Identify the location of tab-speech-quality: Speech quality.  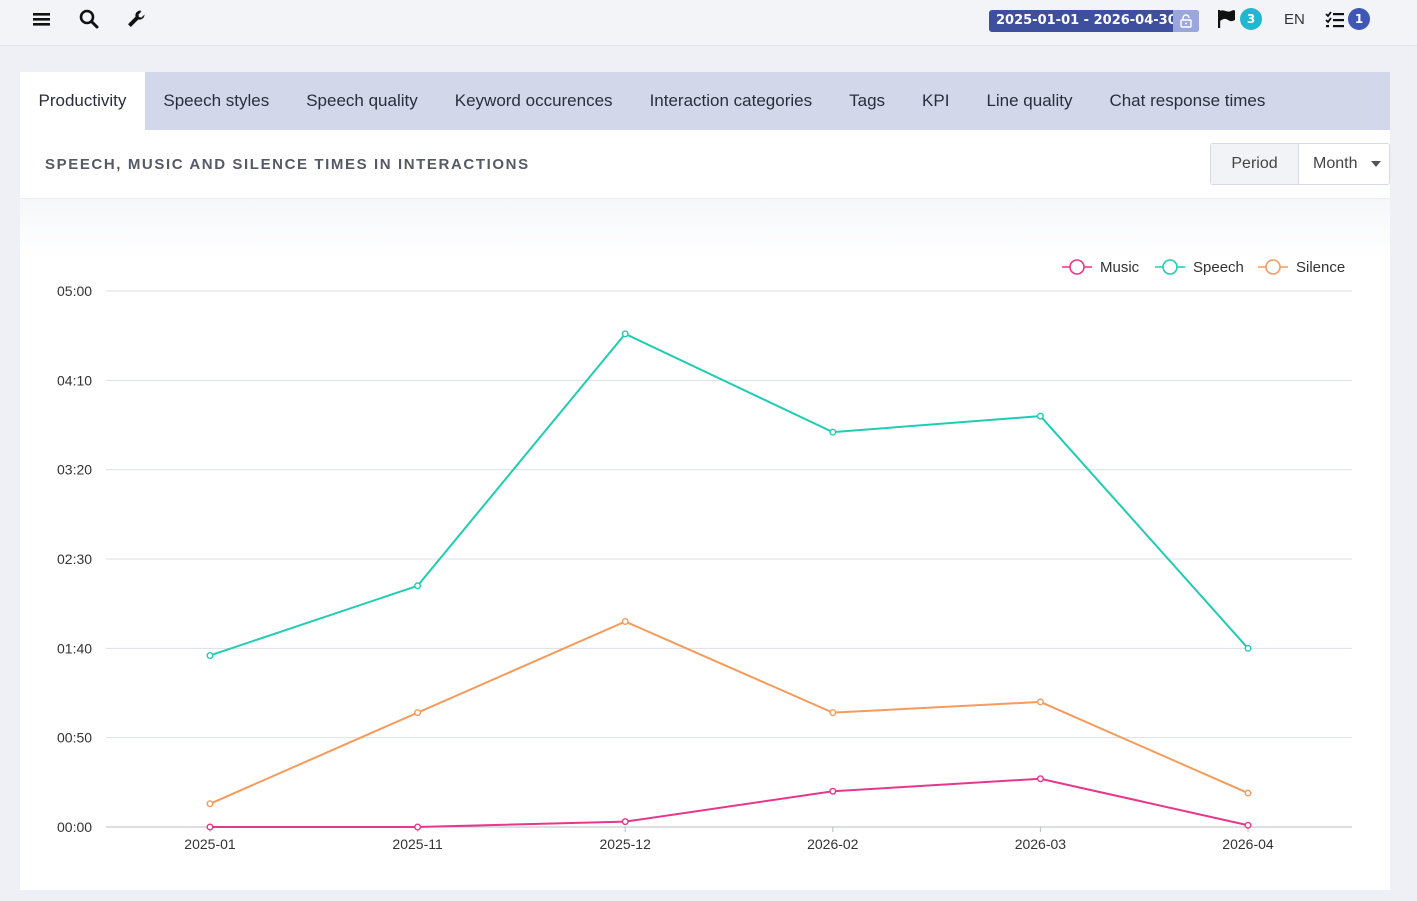
(362, 100).